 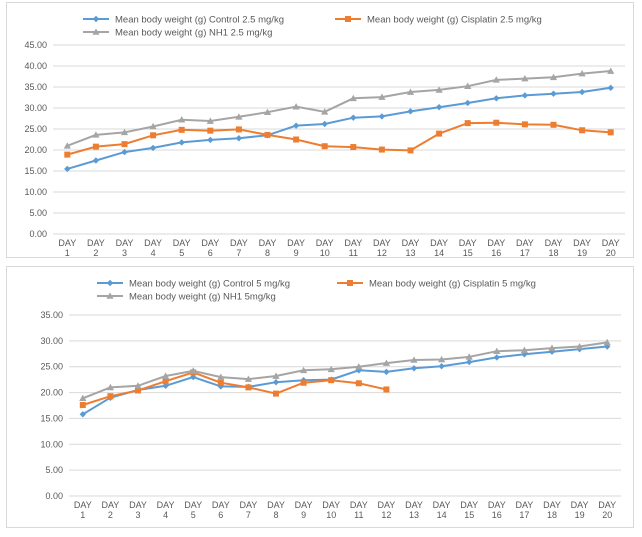 What do you see at coordinates (124, 252) in the screenshot?
I see `x-tick-label: 3` at bounding box center [124, 252].